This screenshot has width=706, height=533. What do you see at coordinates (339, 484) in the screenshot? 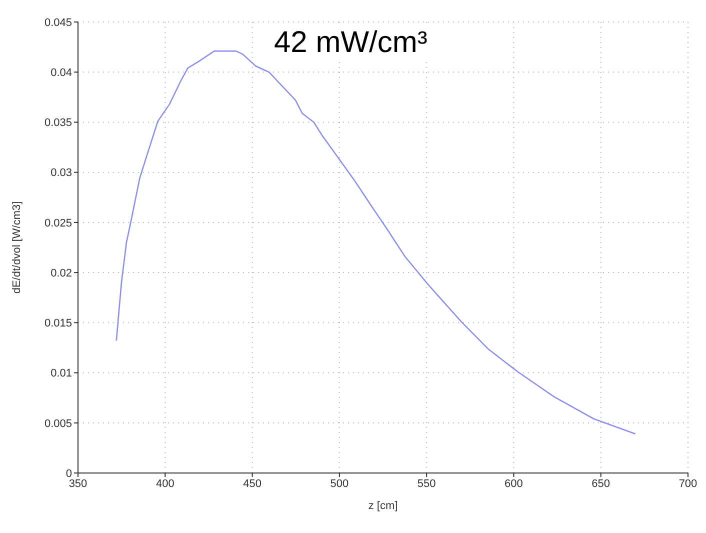
I see `x-tick-label: 500` at bounding box center [339, 484].